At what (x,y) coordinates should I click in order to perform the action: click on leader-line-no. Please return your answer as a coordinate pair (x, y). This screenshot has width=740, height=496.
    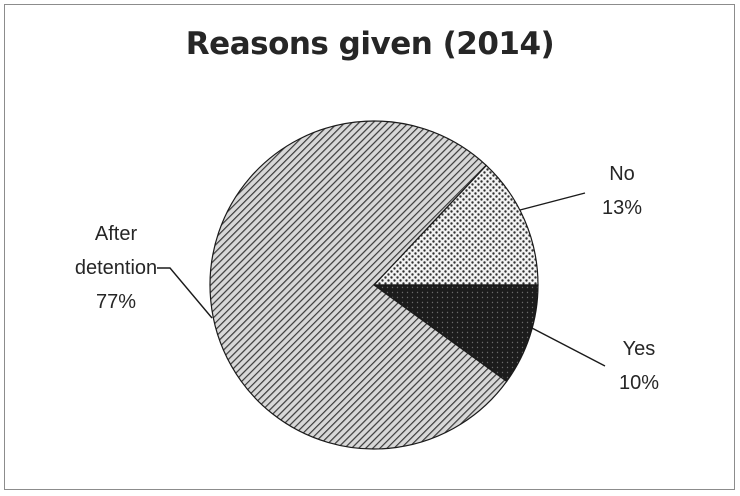
    Looking at the image, I should click on (552, 201).